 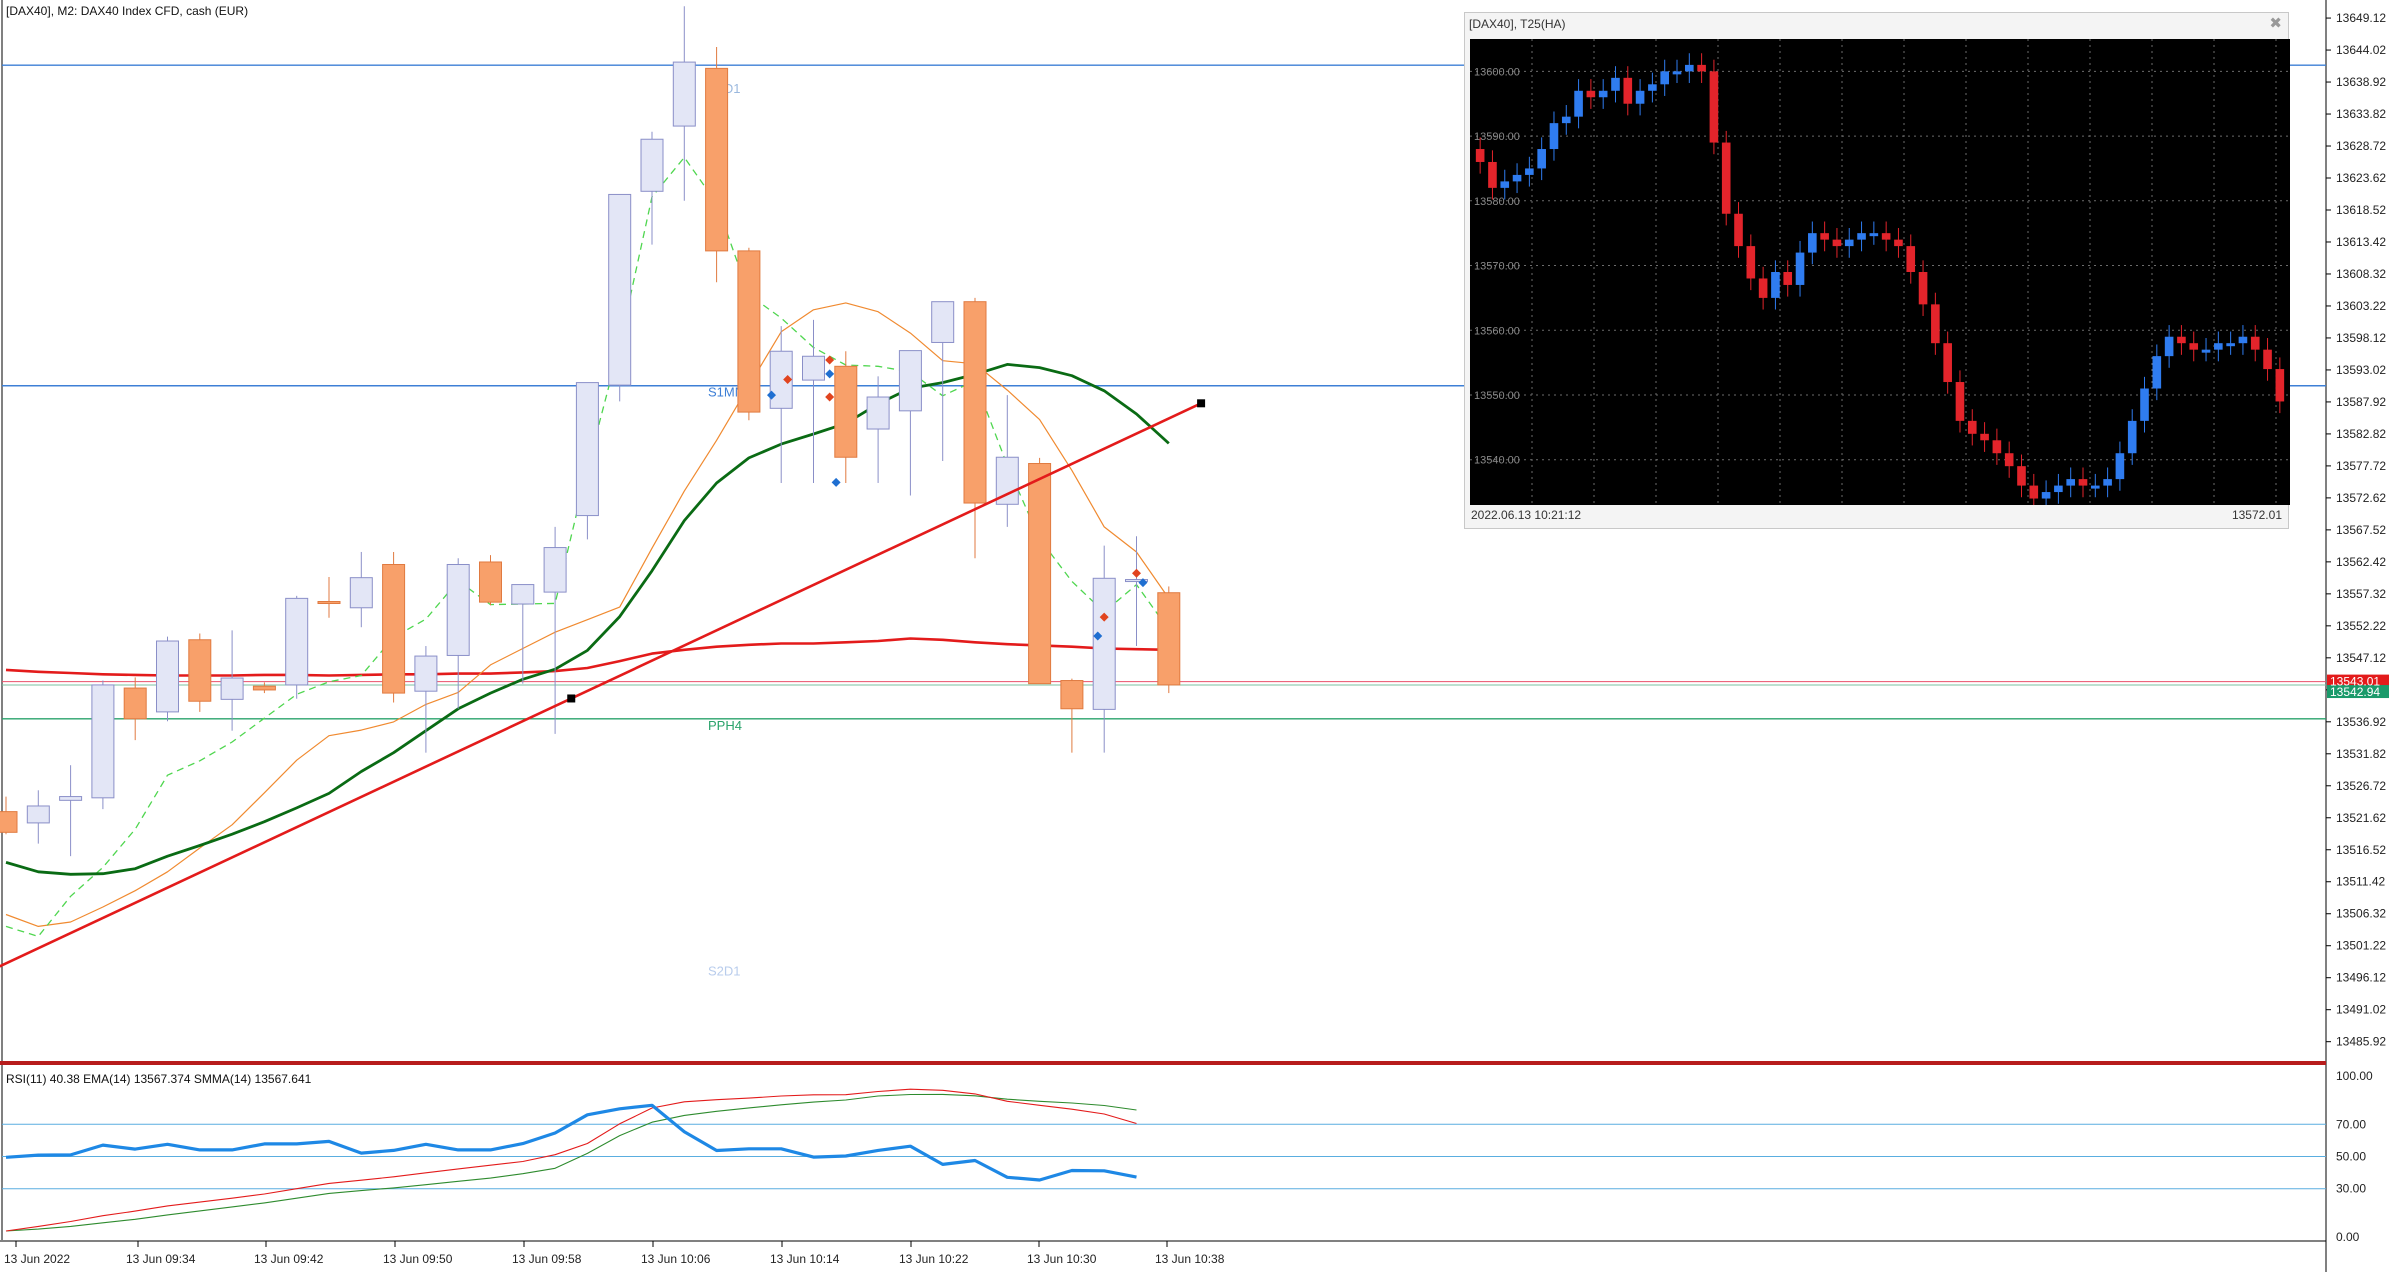 What do you see at coordinates (2275, 23) in the screenshot?
I see `close-icon: ✖` at bounding box center [2275, 23].